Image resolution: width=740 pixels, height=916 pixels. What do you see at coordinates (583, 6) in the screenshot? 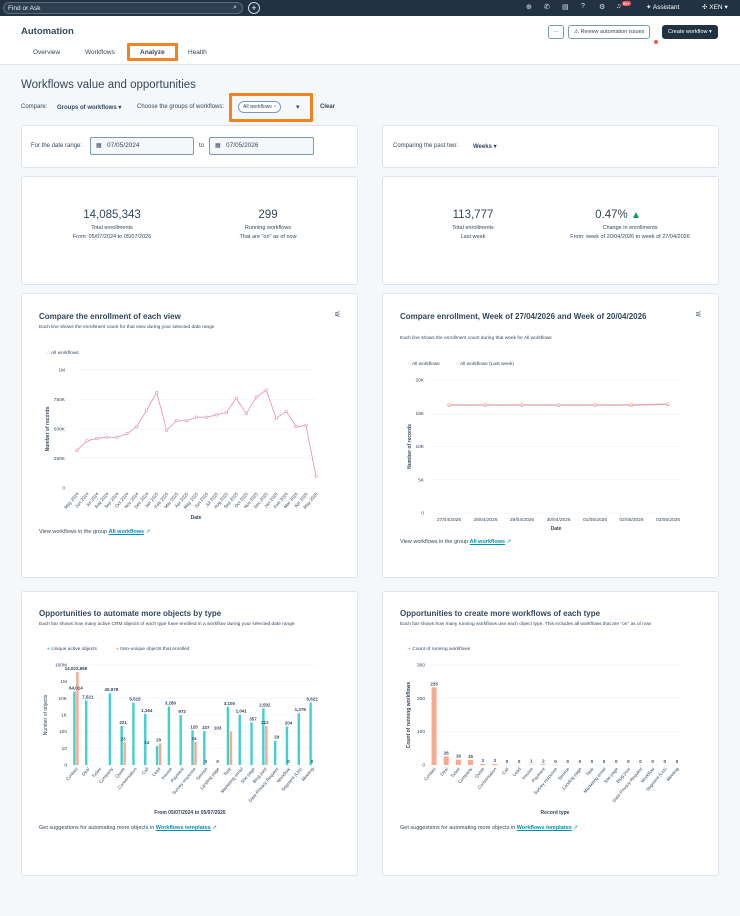
I see `help-icon: ?` at bounding box center [583, 6].